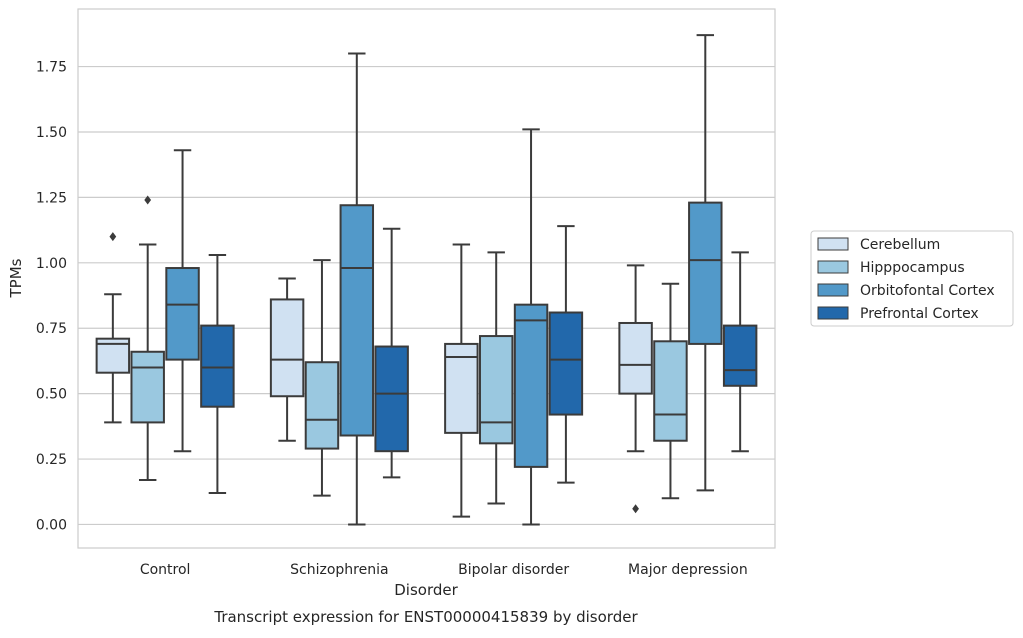 This screenshot has width=1023, height=638. Describe the element at coordinates (900, 245) in the screenshot. I see `legend-label: Cerebellum` at that location.